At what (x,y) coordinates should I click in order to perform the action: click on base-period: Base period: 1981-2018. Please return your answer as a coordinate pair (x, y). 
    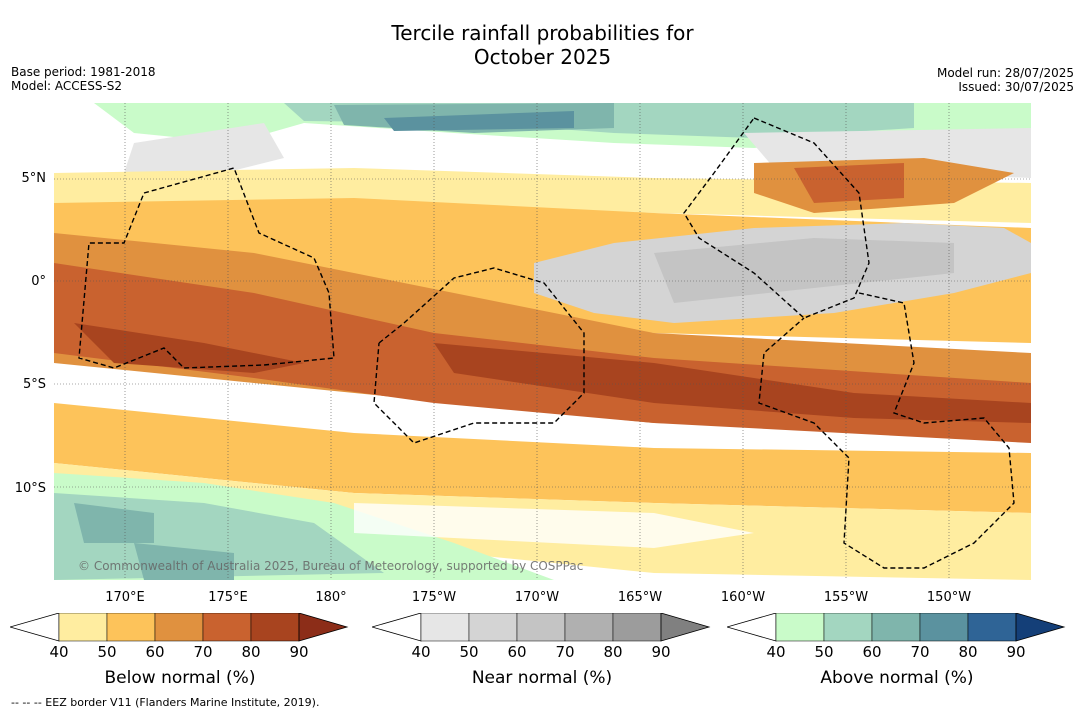
    Looking at the image, I should click on (83, 72).